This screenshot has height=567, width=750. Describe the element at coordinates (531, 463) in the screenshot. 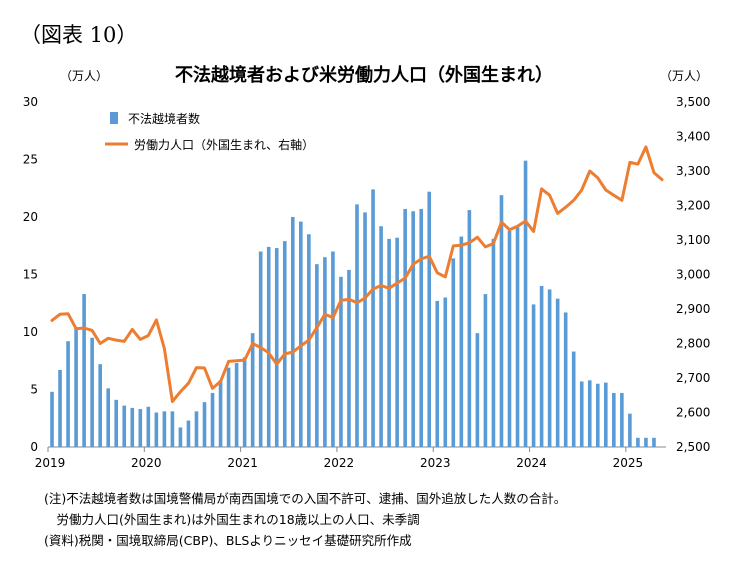

I see `x-tick-label: 2024` at that location.